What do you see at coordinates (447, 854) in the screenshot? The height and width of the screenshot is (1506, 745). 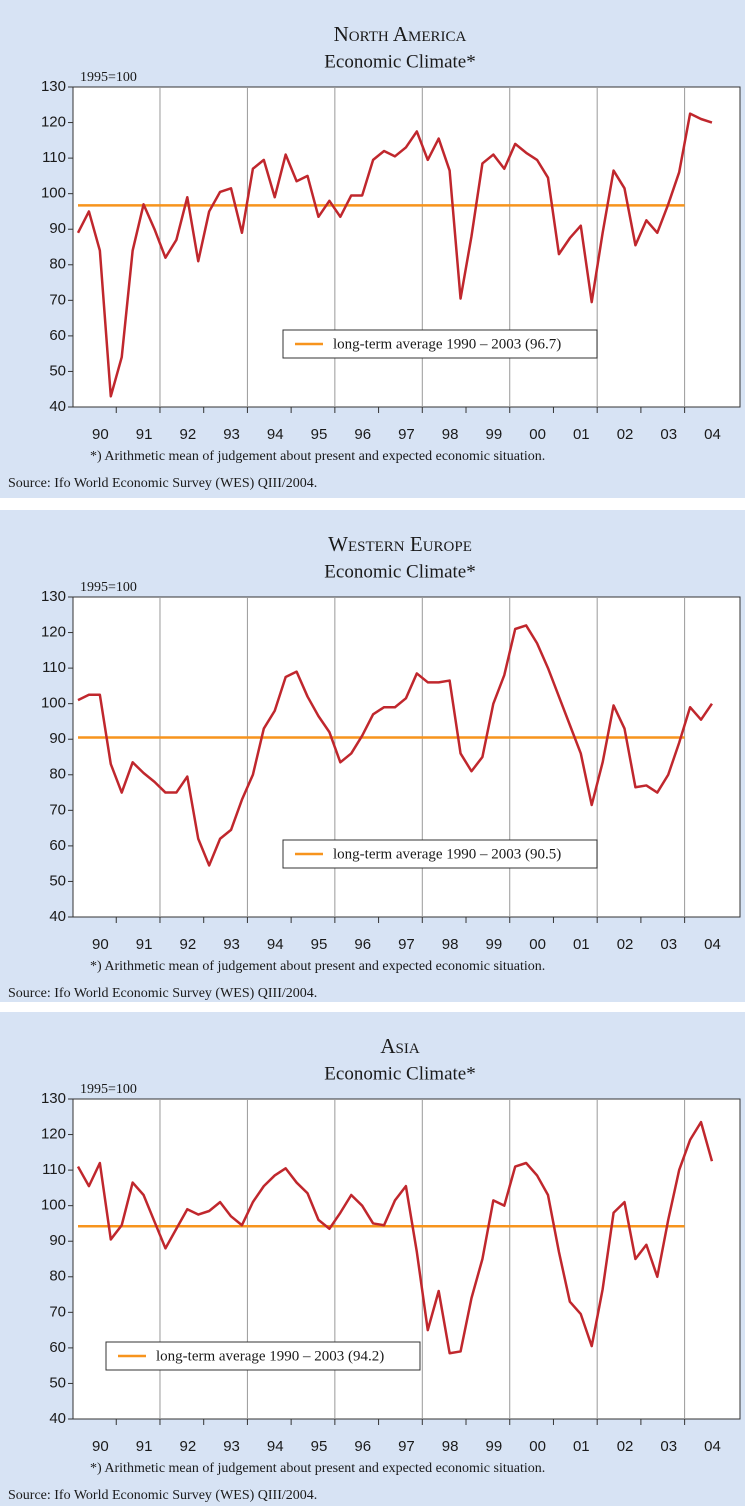 I see `legend-label: long-term average 1990 – 2003 (90.5)` at bounding box center [447, 854].